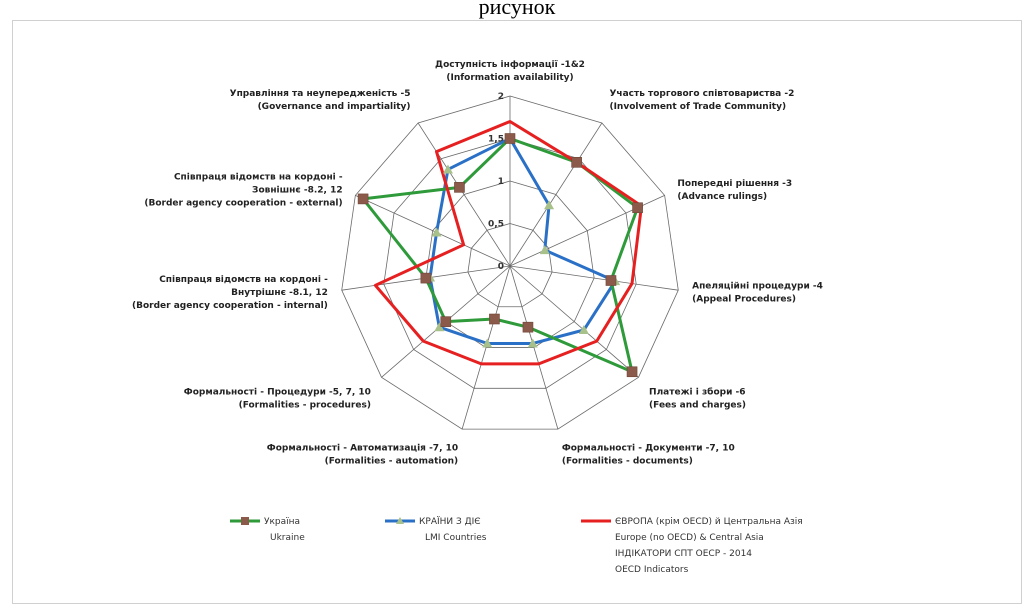 This screenshot has height=608, width=1034. What do you see at coordinates (456, 538) in the screenshot?
I see `legend-label: LMI Countries` at bounding box center [456, 538].